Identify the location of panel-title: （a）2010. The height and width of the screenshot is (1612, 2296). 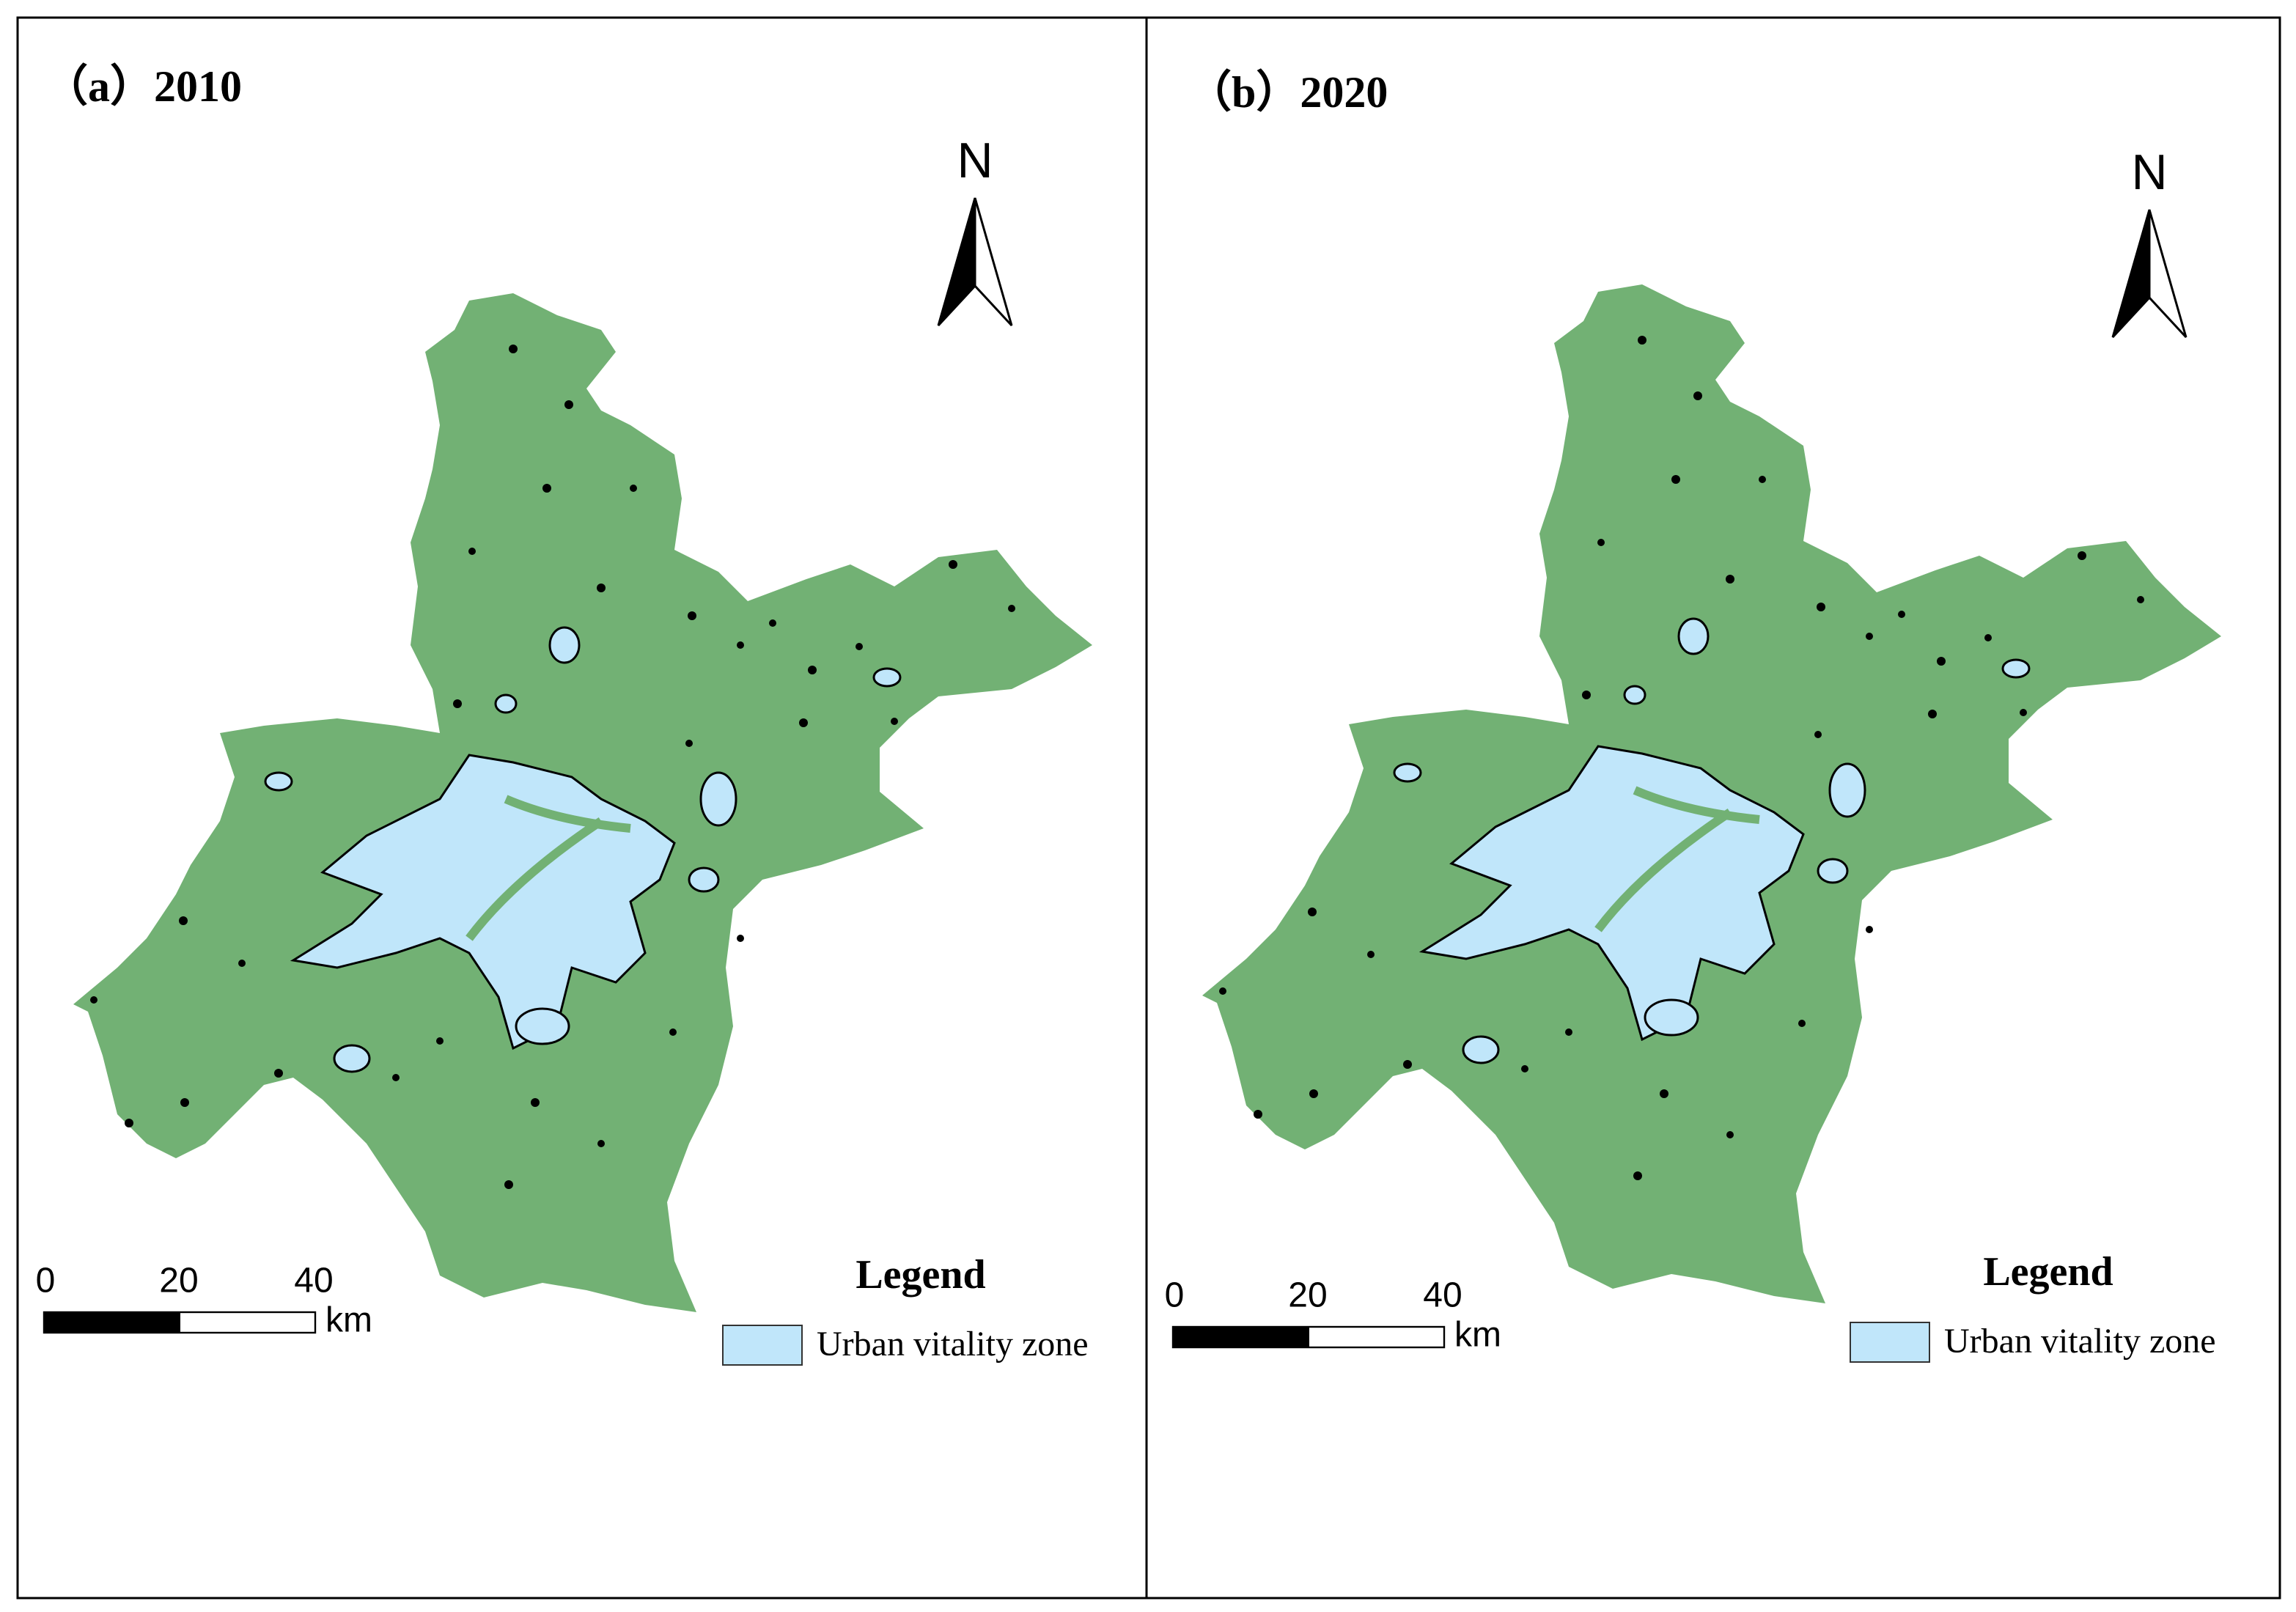
(143, 86).